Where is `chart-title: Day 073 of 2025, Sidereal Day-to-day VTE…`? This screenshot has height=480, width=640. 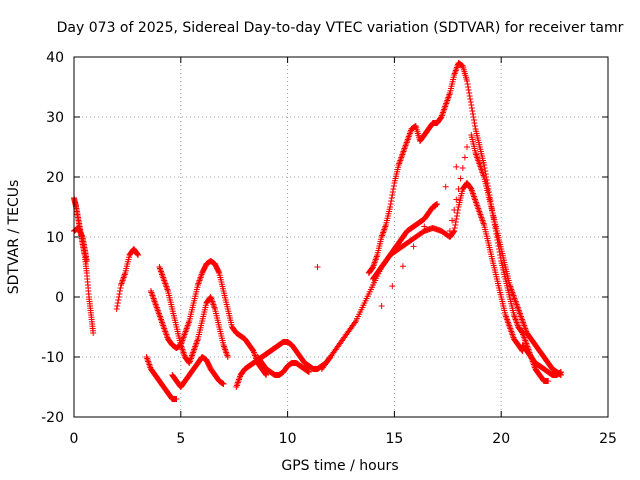 chart-title: Day 073 of 2025, Sidereal Day-to-day VTE… is located at coordinates (340, 28).